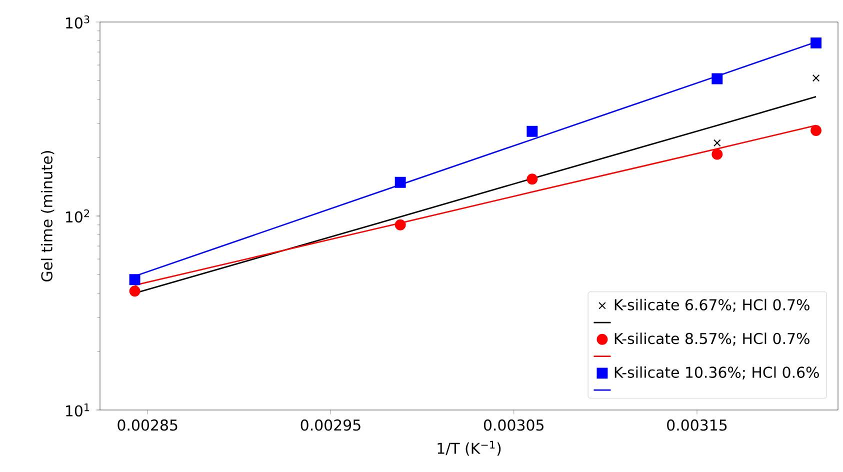 The image size is (843, 472). I want to click on y-tick-label: 10$^{3}$, so click(78, 22).